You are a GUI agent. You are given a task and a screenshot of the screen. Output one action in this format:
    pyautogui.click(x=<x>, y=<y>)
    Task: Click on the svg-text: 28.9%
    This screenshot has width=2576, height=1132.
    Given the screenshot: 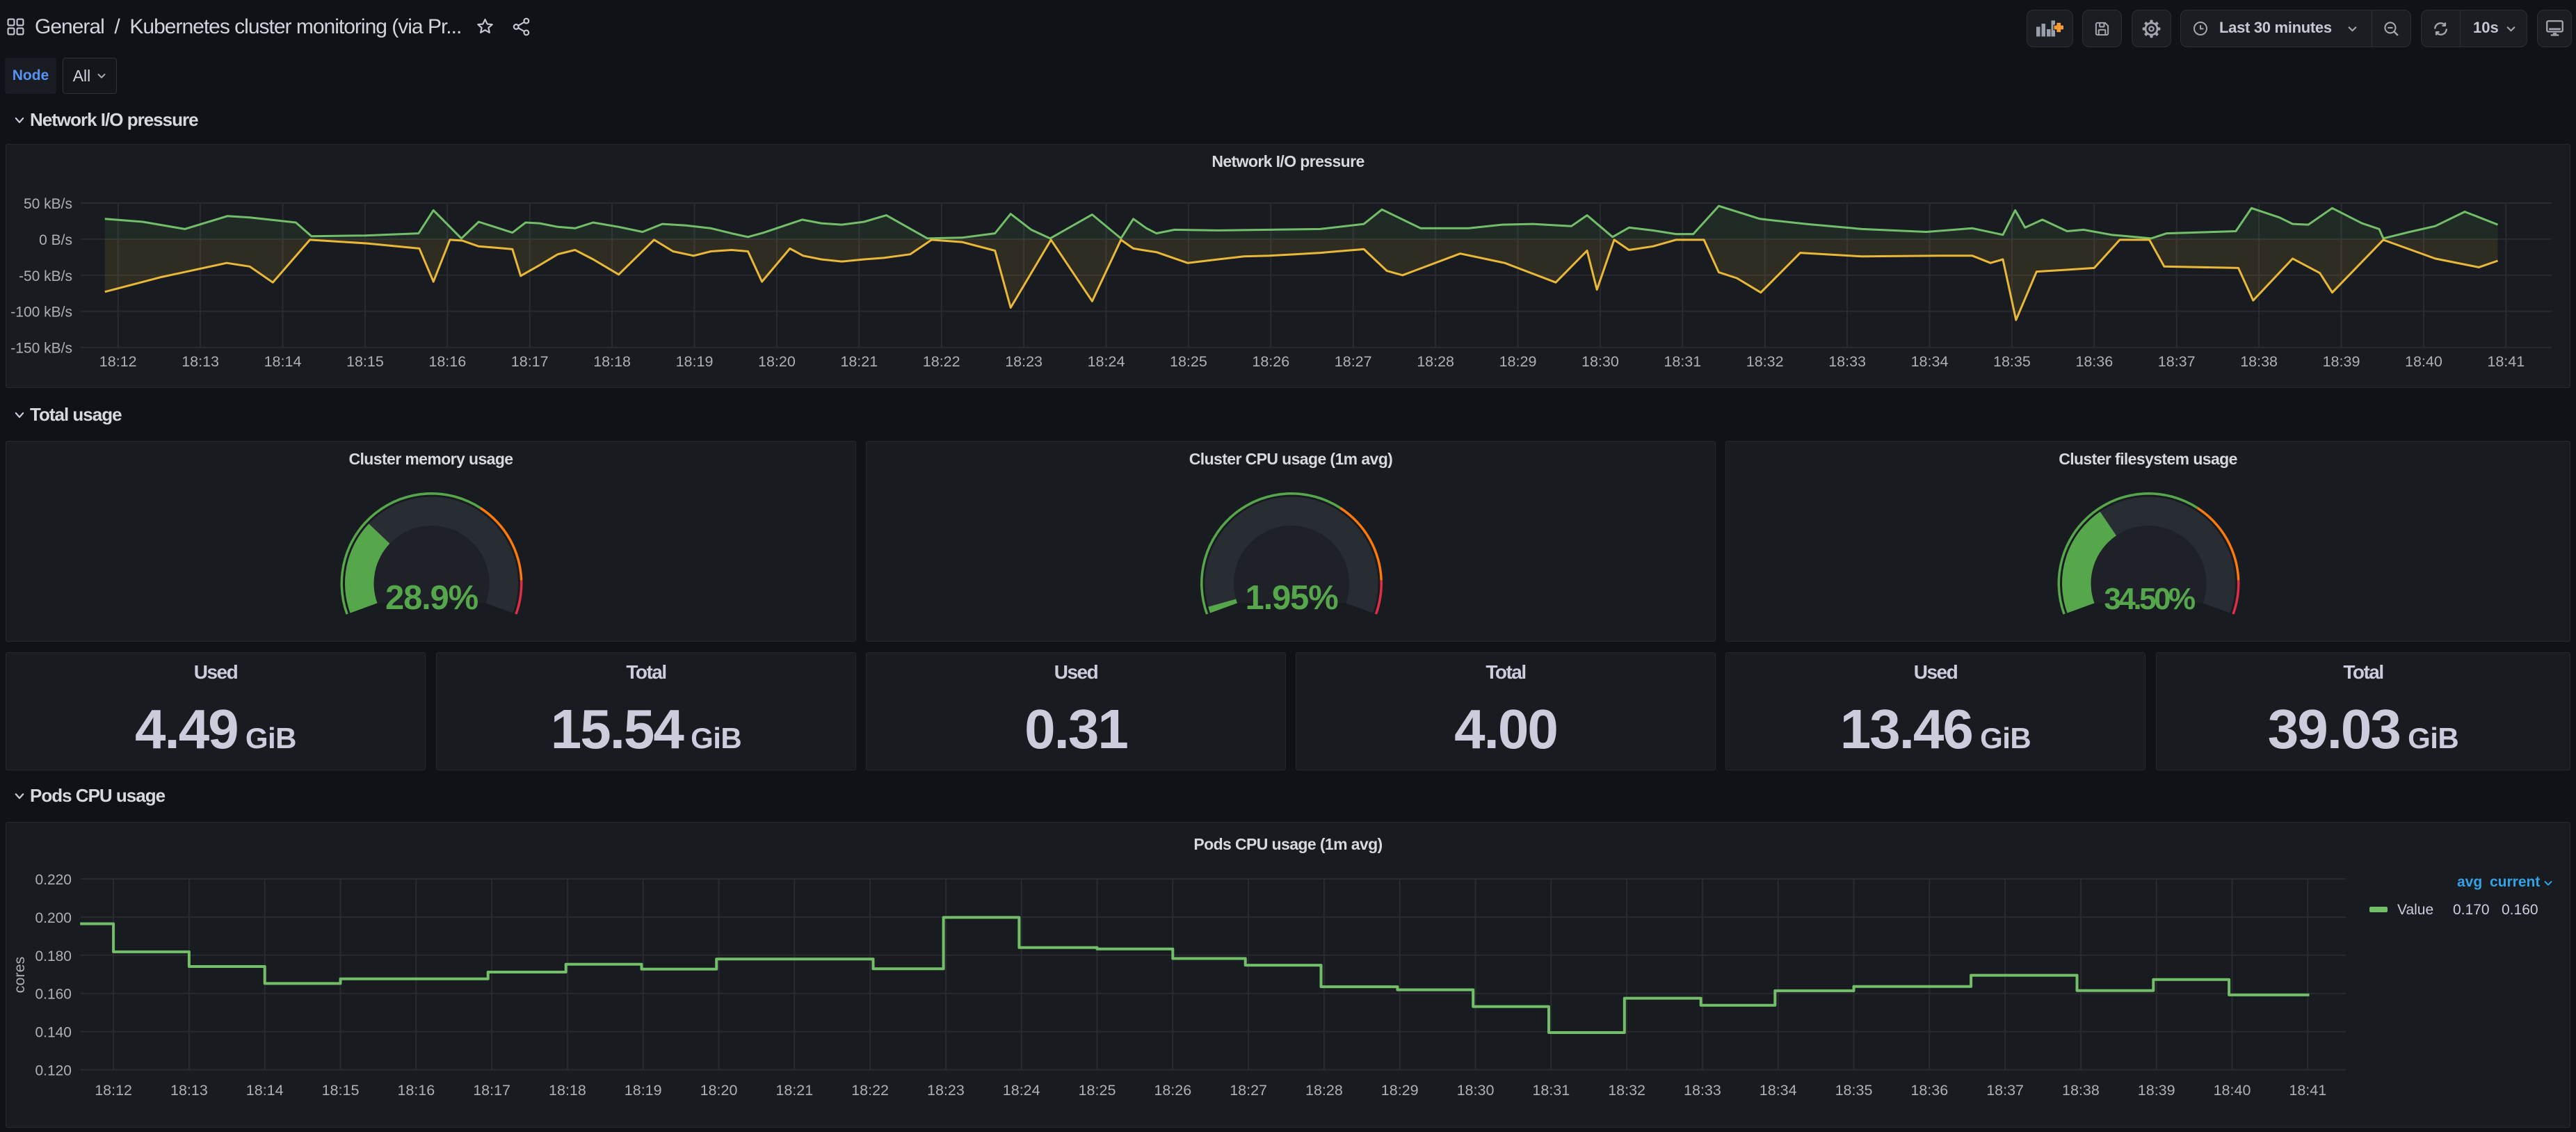 What is the action you would take?
    pyautogui.click(x=431, y=598)
    